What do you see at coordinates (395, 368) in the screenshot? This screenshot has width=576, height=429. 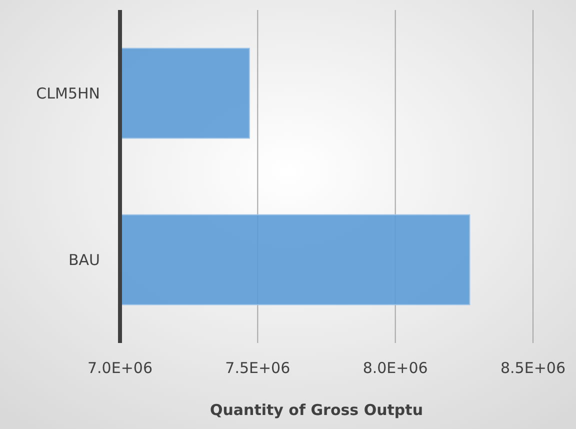 I see `x-tick-label: 8.0E+06` at bounding box center [395, 368].